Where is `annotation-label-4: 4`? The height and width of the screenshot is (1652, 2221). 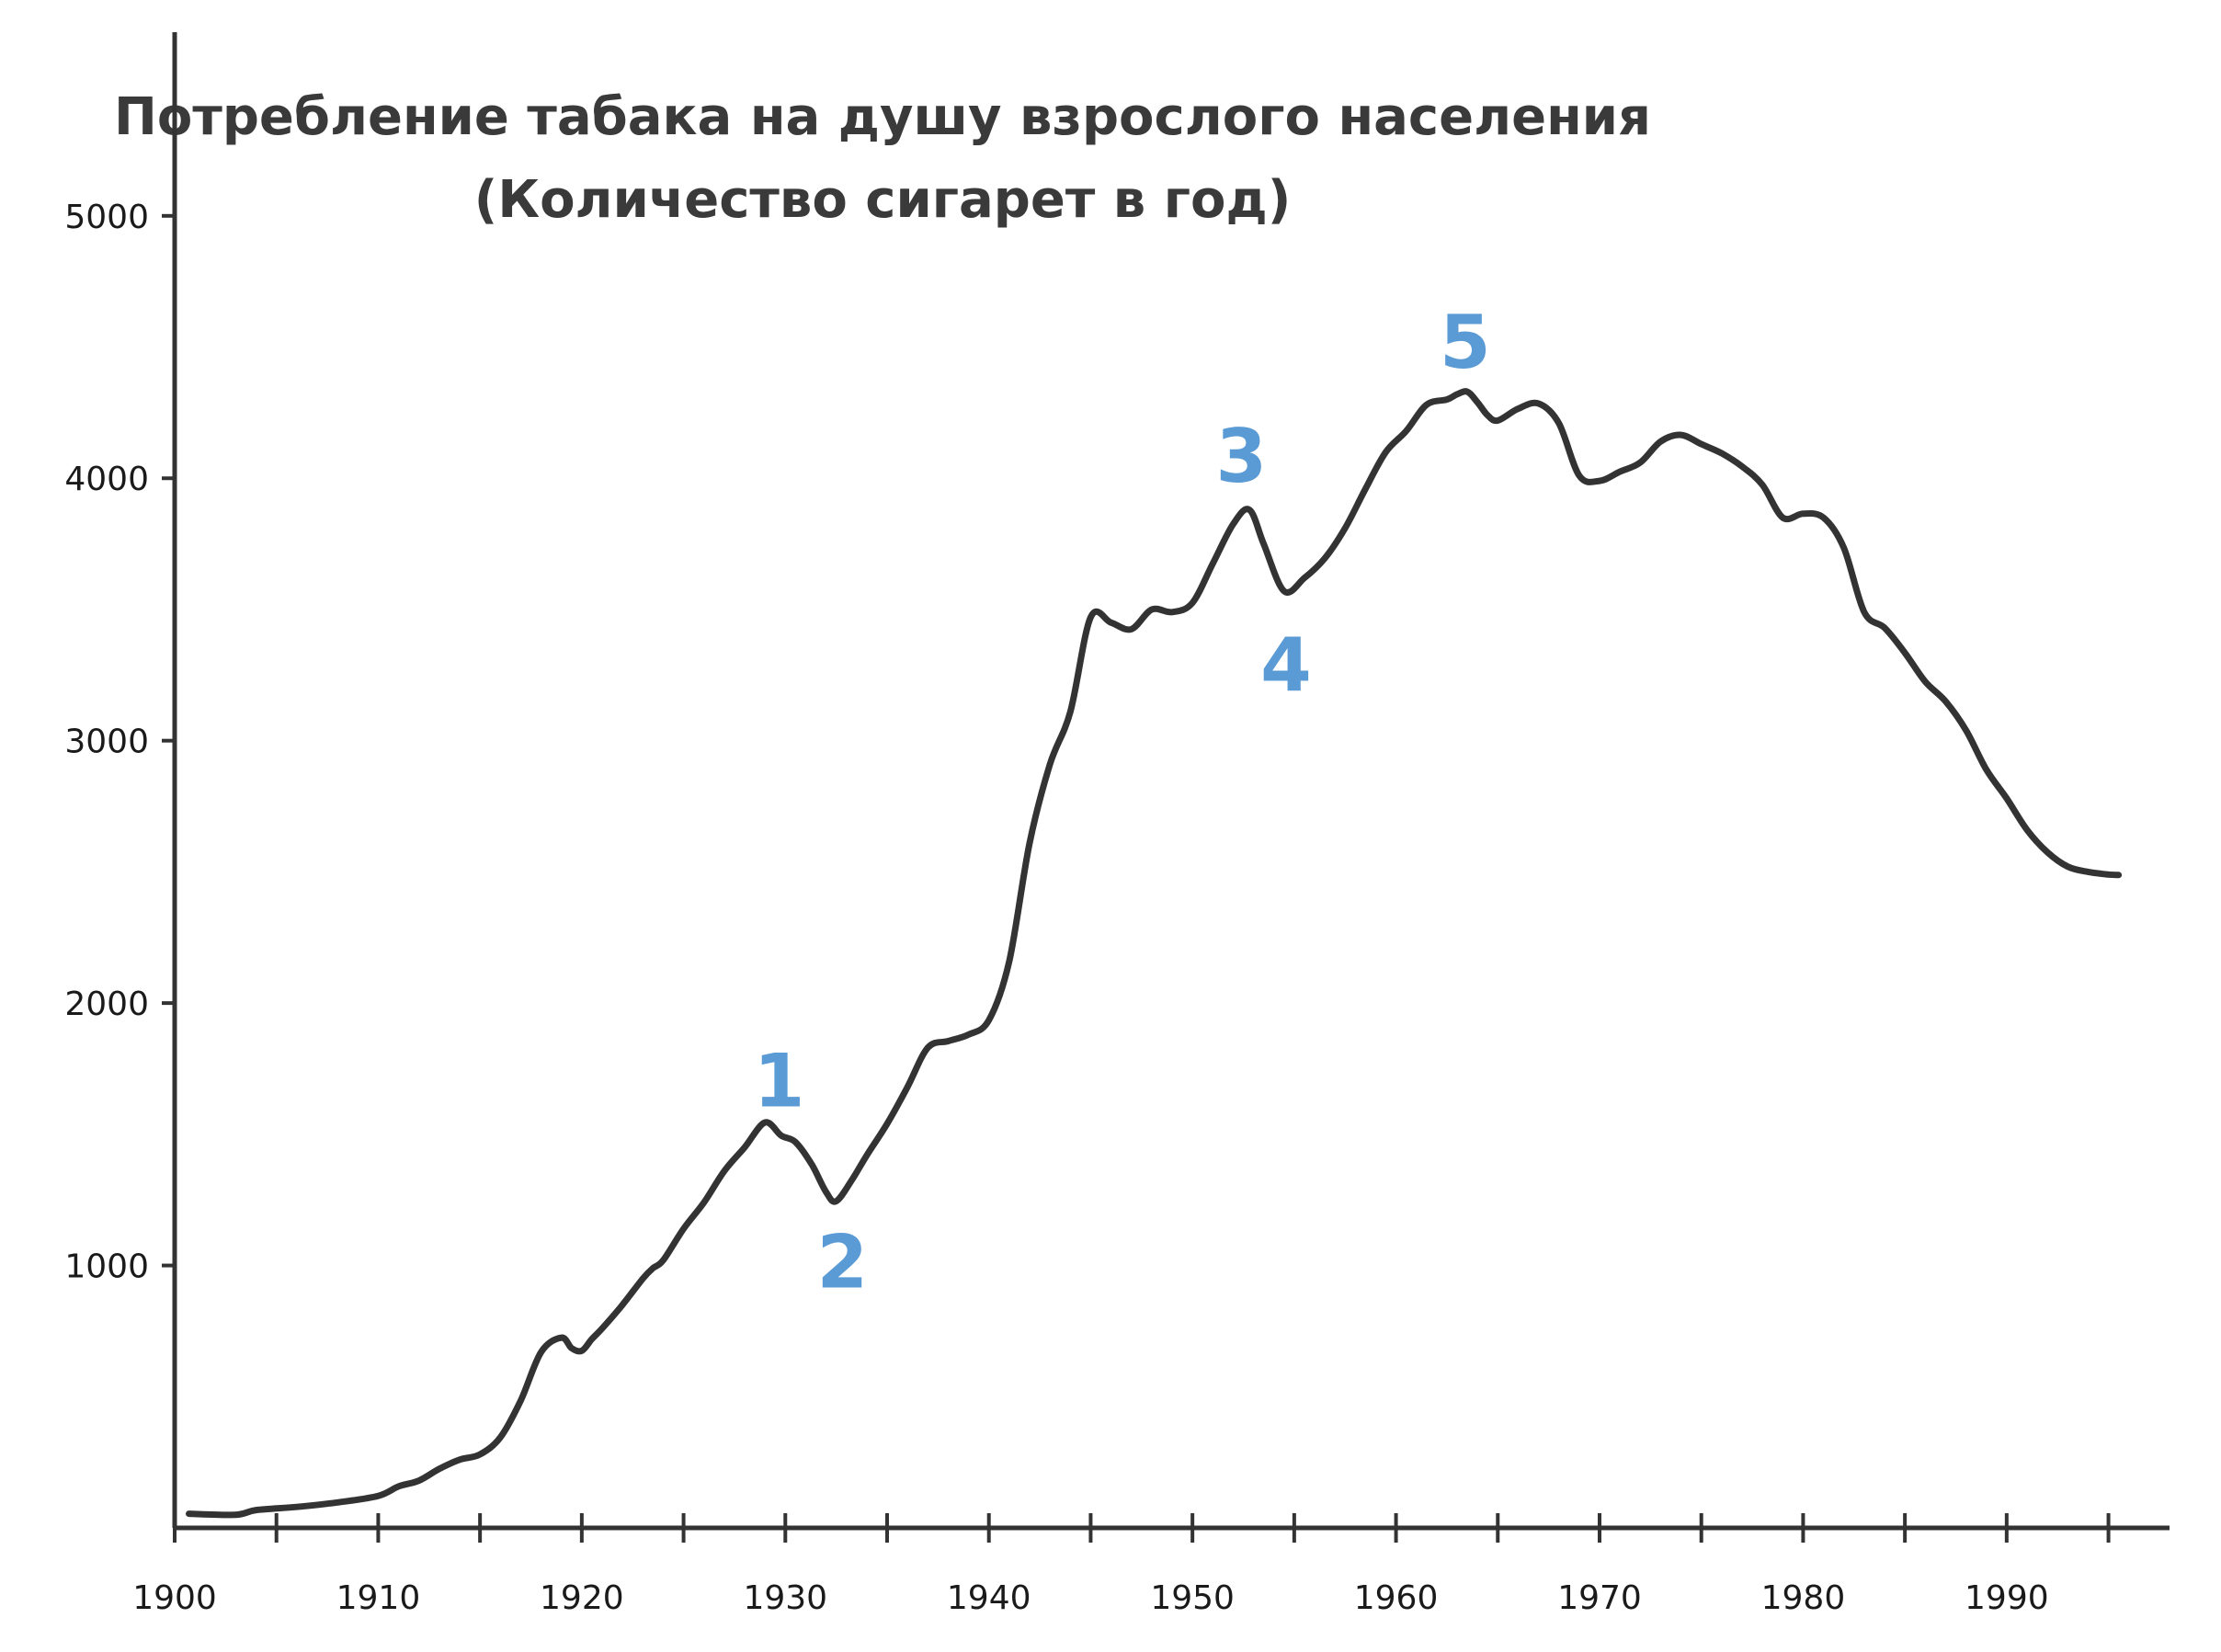
annotation-label-4: 4 is located at coordinates (1286, 665).